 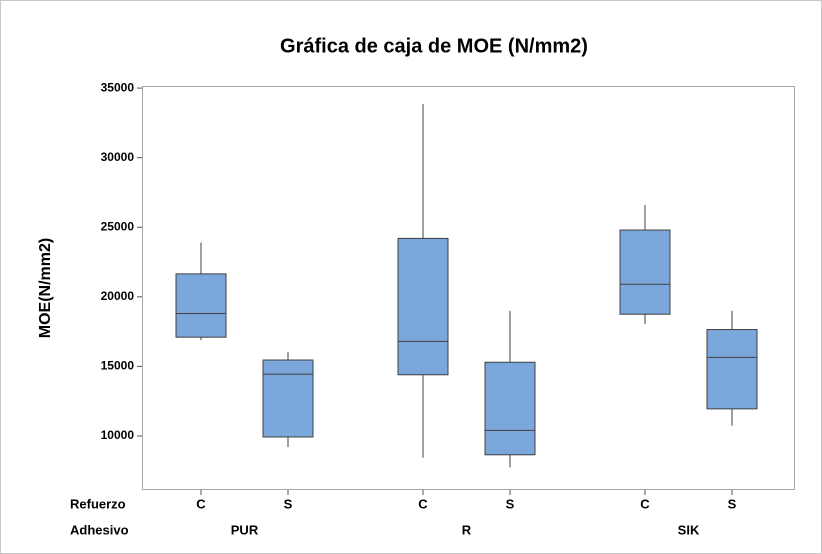 I want to click on group-label: SIK, so click(x=689, y=529).